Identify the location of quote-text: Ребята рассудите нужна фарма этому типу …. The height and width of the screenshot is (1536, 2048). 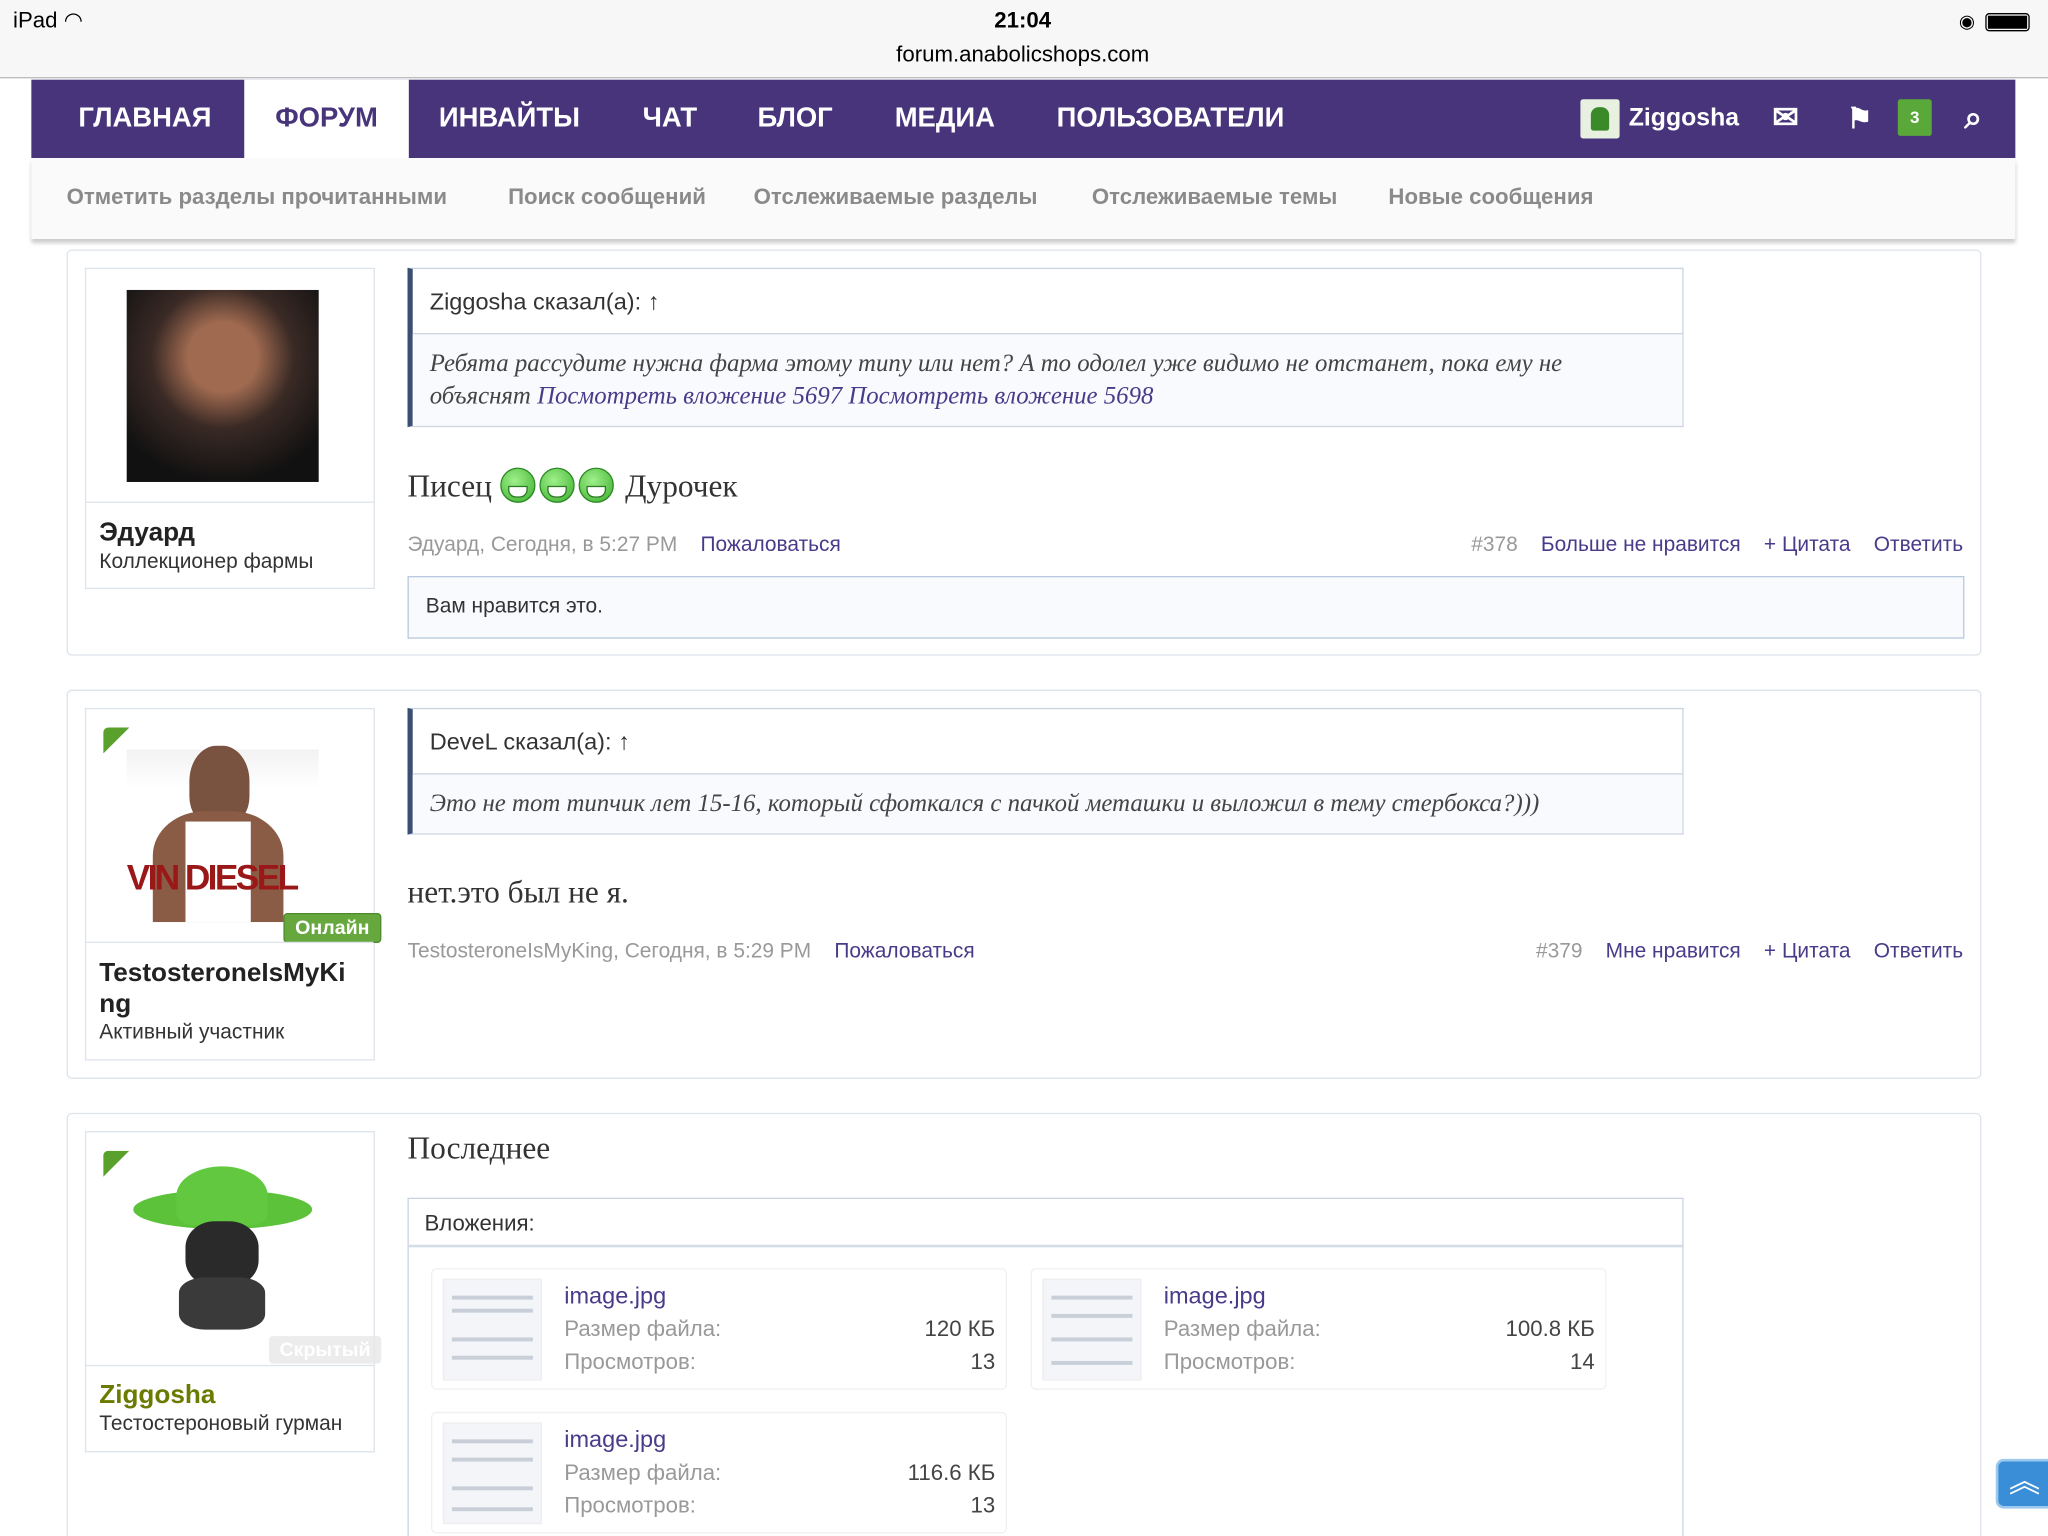
(1047, 380).